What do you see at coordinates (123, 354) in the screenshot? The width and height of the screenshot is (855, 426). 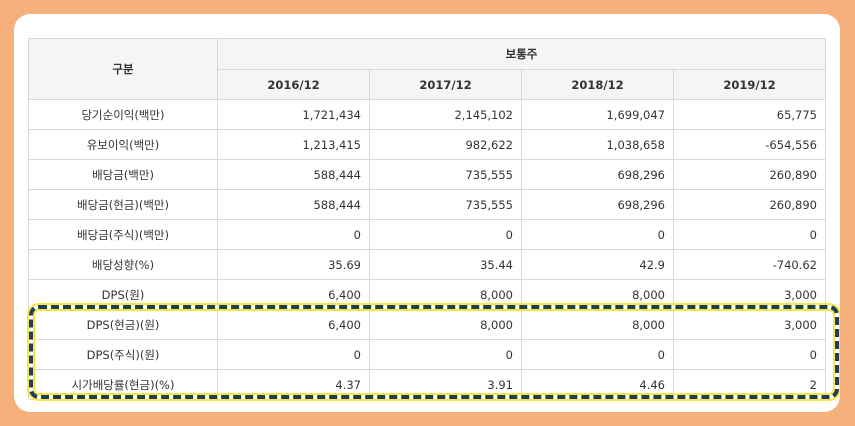 I see `row-label: DPS(주식)(원)` at bounding box center [123, 354].